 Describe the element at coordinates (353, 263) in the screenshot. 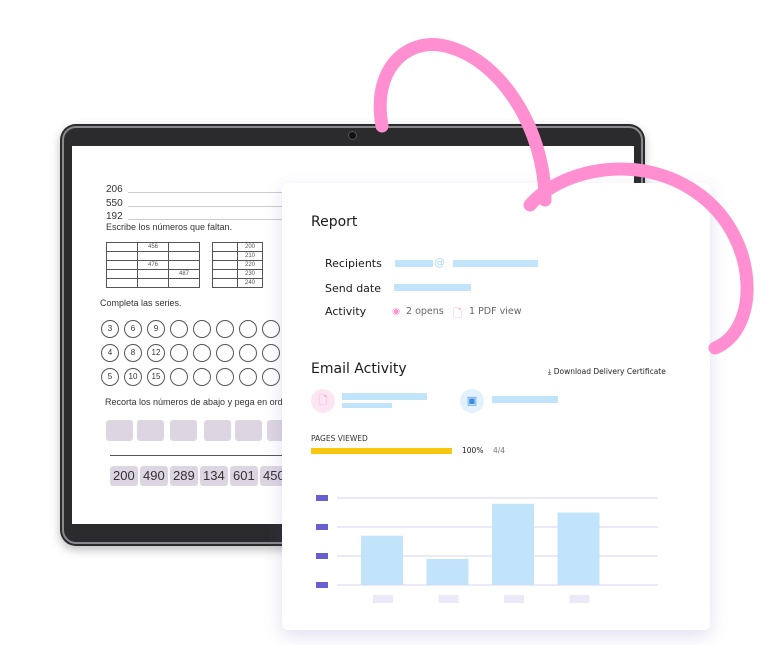

I see `recipients-label: Recipients` at that location.